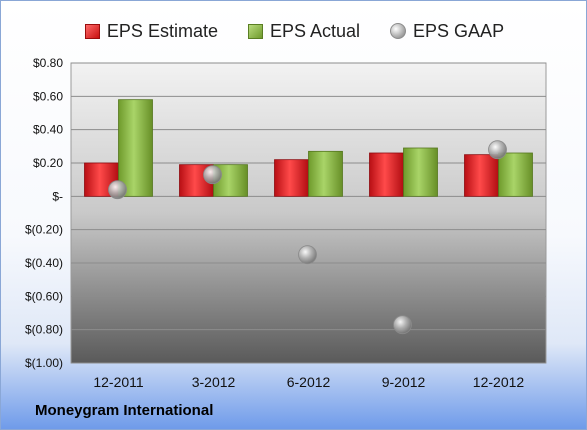 The image size is (587, 430). I want to click on y-tick-label: $0.80, so click(48, 63).